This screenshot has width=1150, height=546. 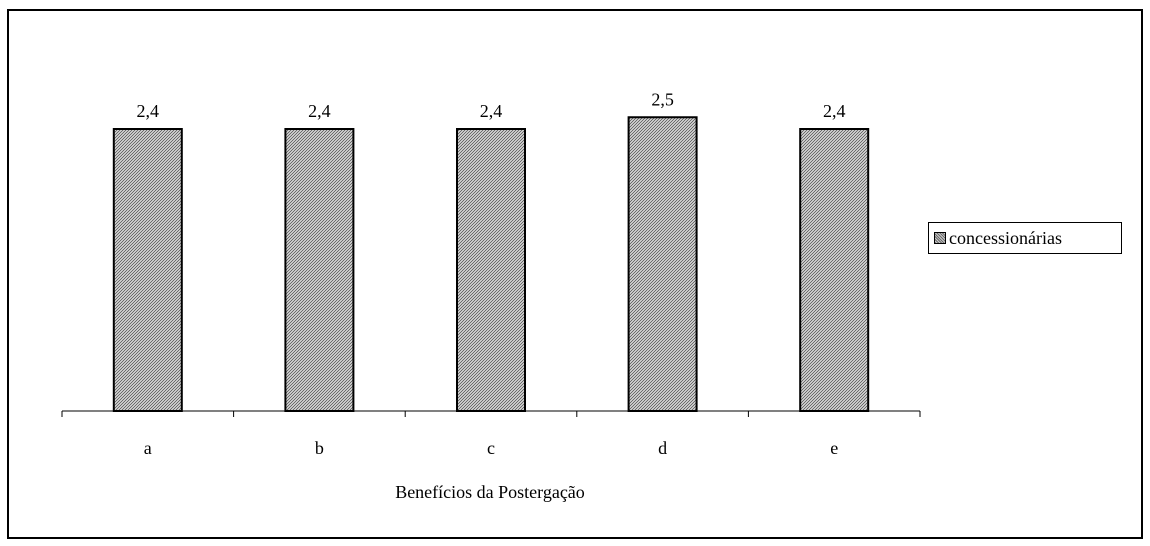 I want to click on legend-label: concessionárias, so click(x=1005, y=237).